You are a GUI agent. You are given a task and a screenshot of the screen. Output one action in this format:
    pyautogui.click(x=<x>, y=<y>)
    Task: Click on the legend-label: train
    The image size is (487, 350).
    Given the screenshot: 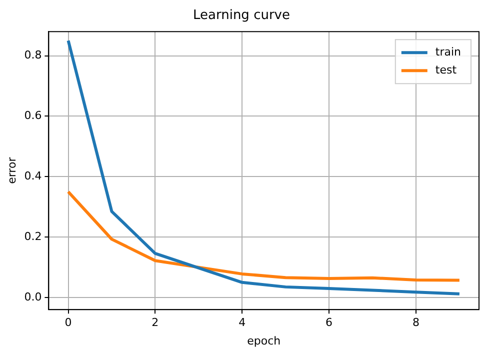 What is the action you would take?
    pyautogui.click(x=448, y=51)
    